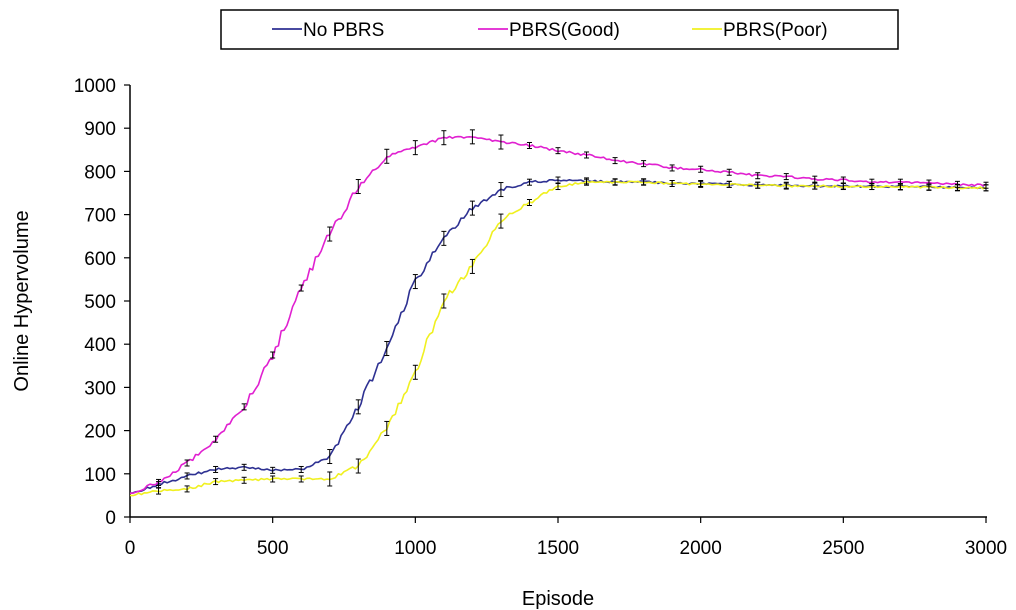 The height and width of the screenshot is (610, 1016). What do you see at coordinates (273, 548) in the screenshot?
I see `x-tick-label: 500` at bounding box center [273, 548].